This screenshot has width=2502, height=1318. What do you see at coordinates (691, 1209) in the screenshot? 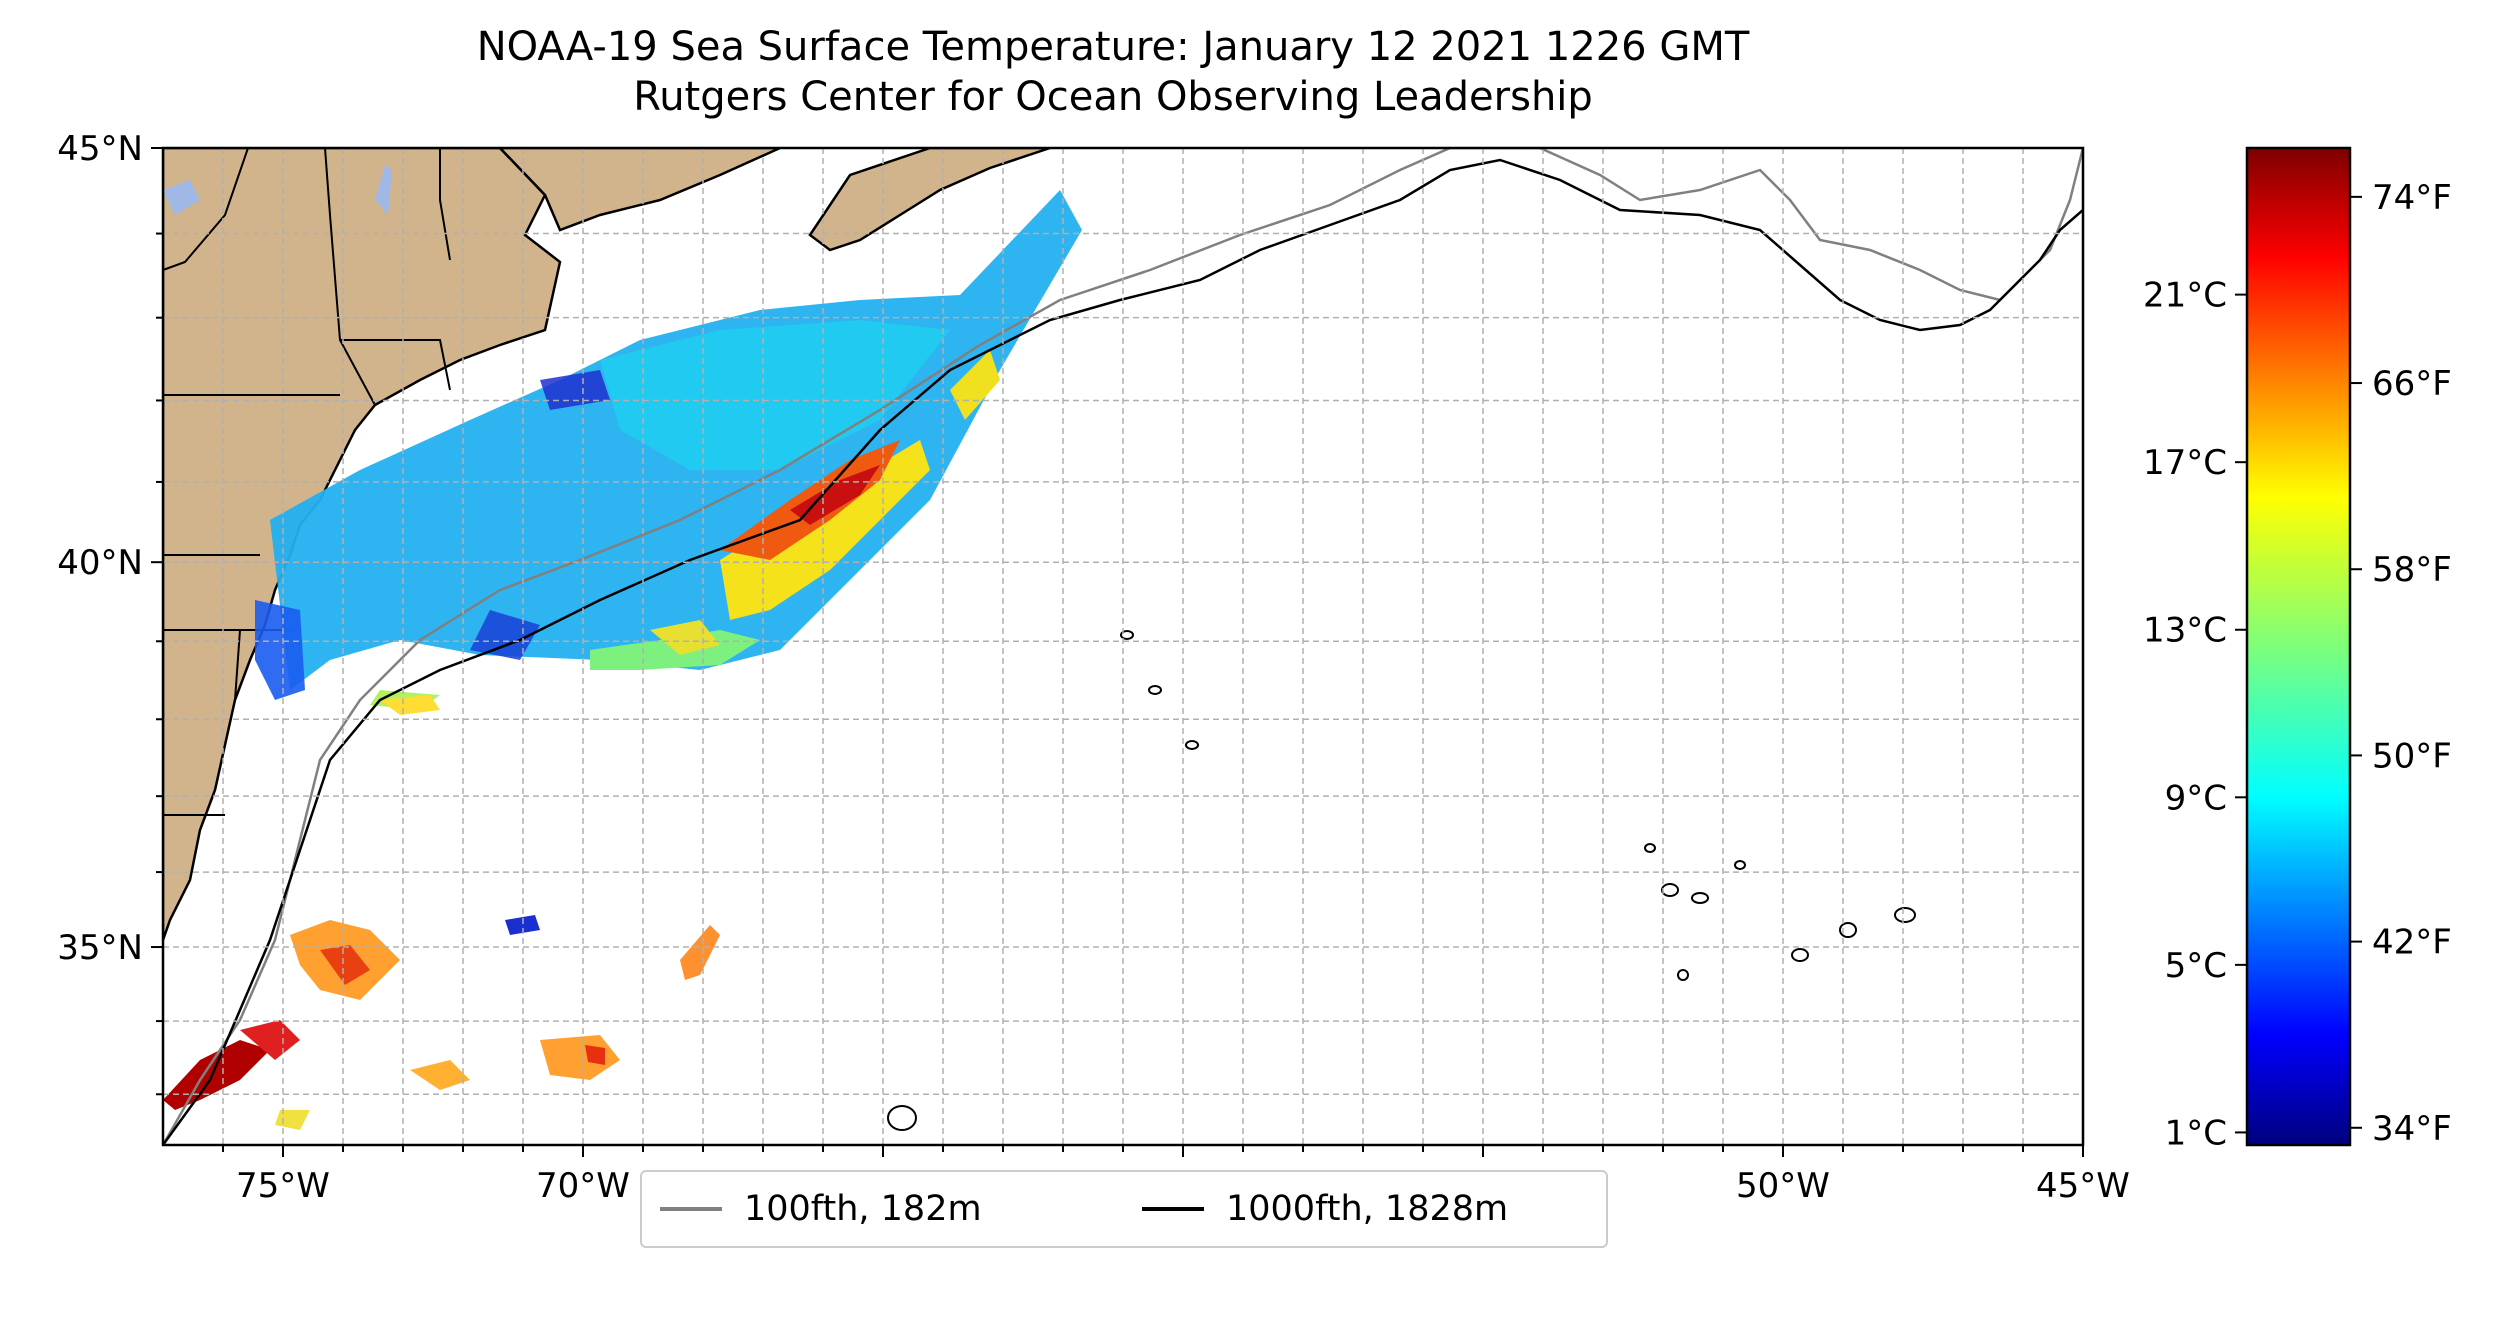
I see `legend-line-100fth` at bounding box center [691, 1209].